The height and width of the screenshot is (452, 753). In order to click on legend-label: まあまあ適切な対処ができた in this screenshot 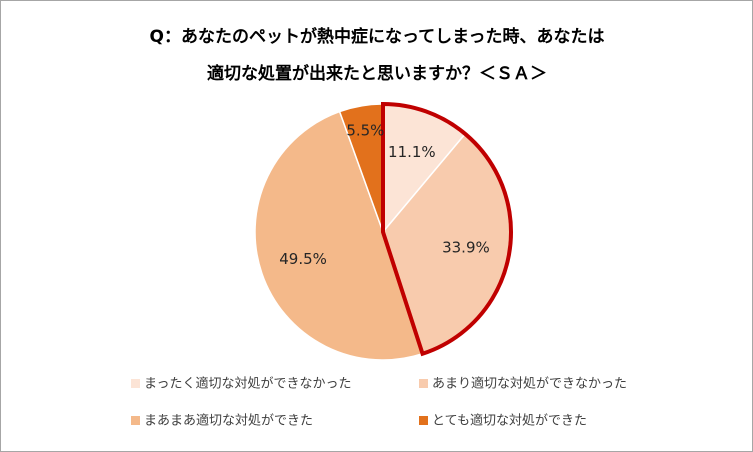, I will do `click(228, 421)`.